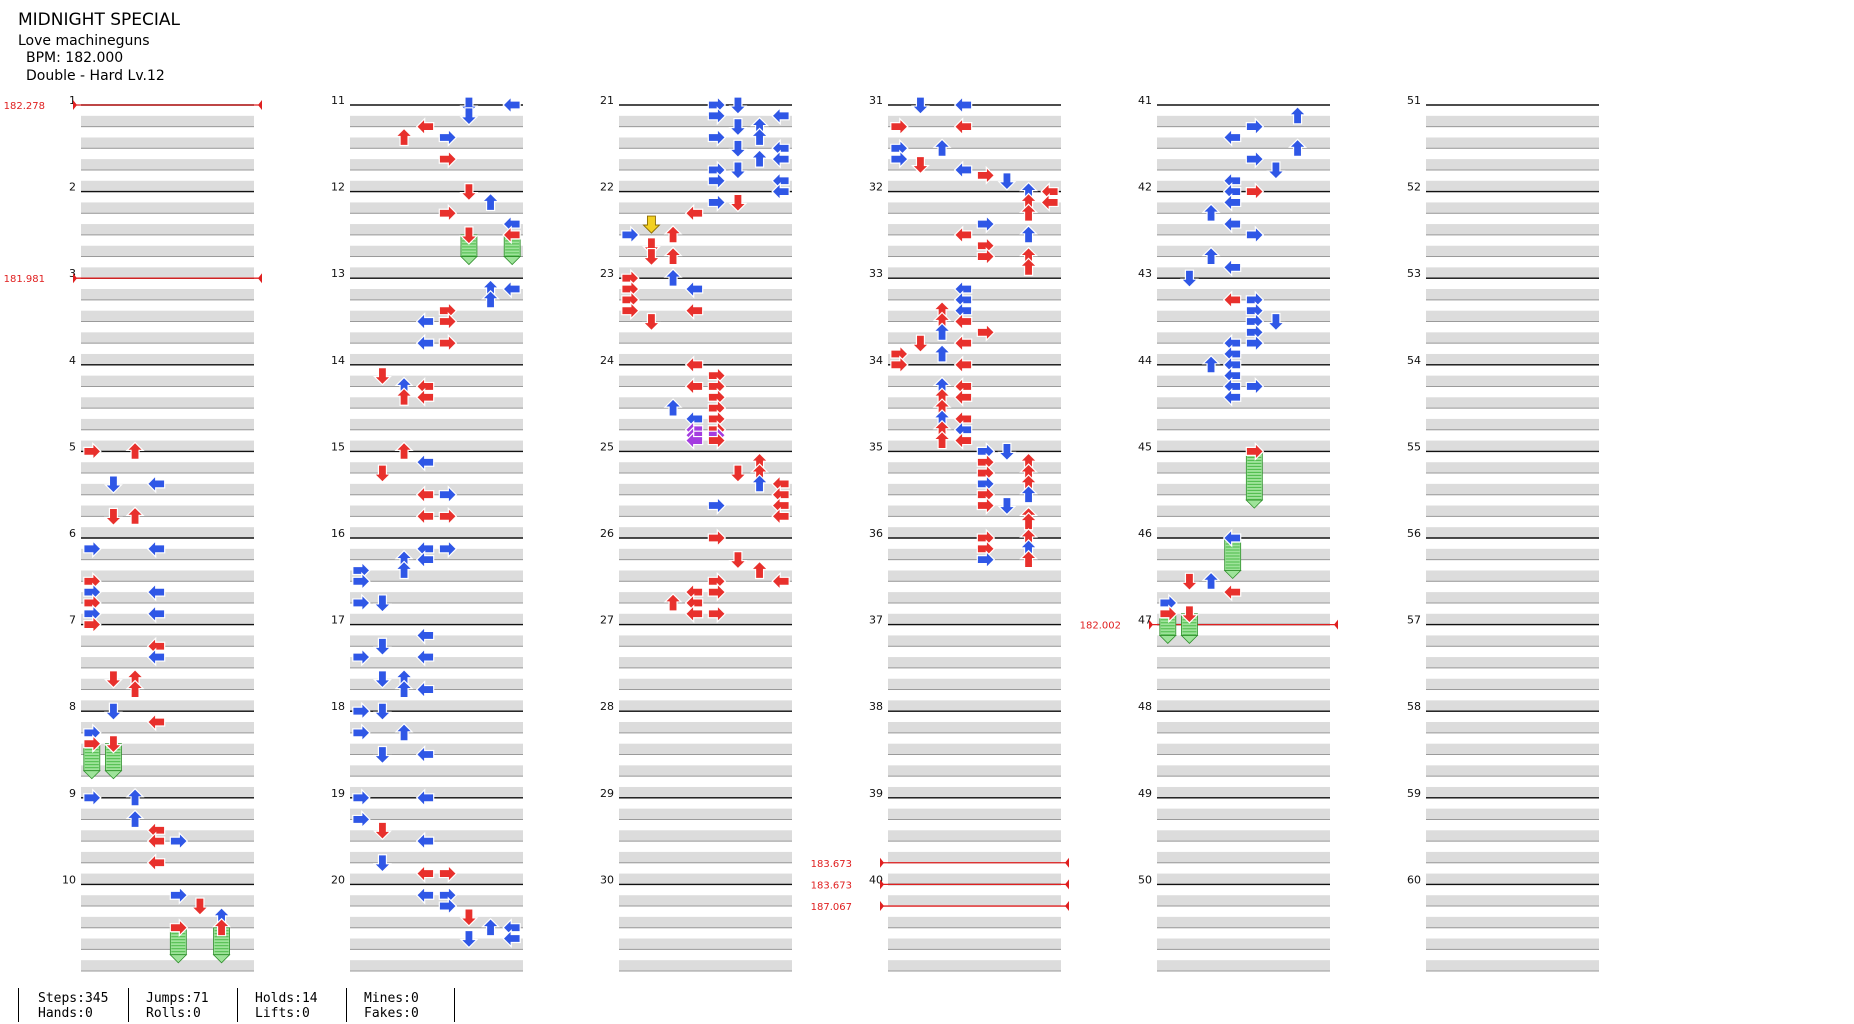 The image size is (1854, 1024). Describe the element at coordinates (876, 100) in the screenshot. I see `measure-number: 31` at that location.